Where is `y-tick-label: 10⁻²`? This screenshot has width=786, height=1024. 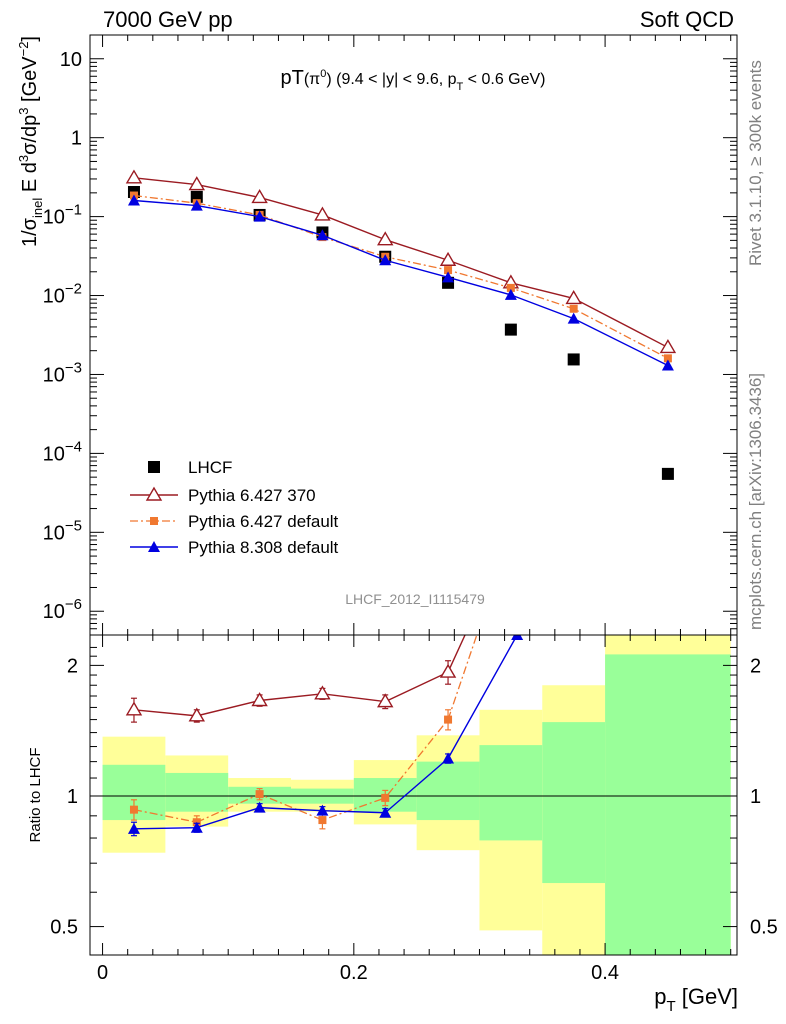 y-tick-label: 10⁻² is located at coordinates (62, 294).